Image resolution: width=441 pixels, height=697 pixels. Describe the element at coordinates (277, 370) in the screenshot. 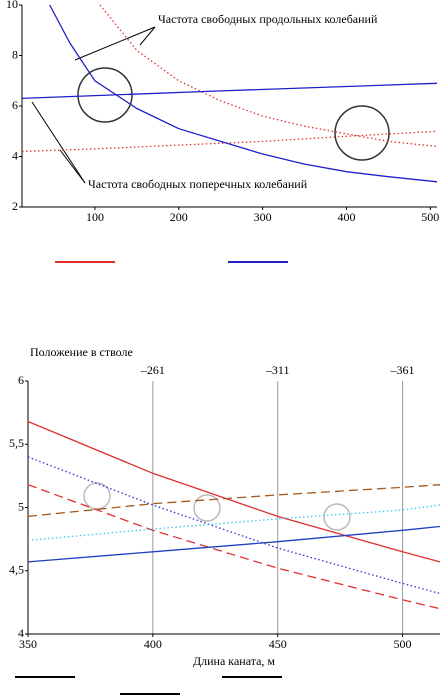

I see `marker-label: –311` at that location.